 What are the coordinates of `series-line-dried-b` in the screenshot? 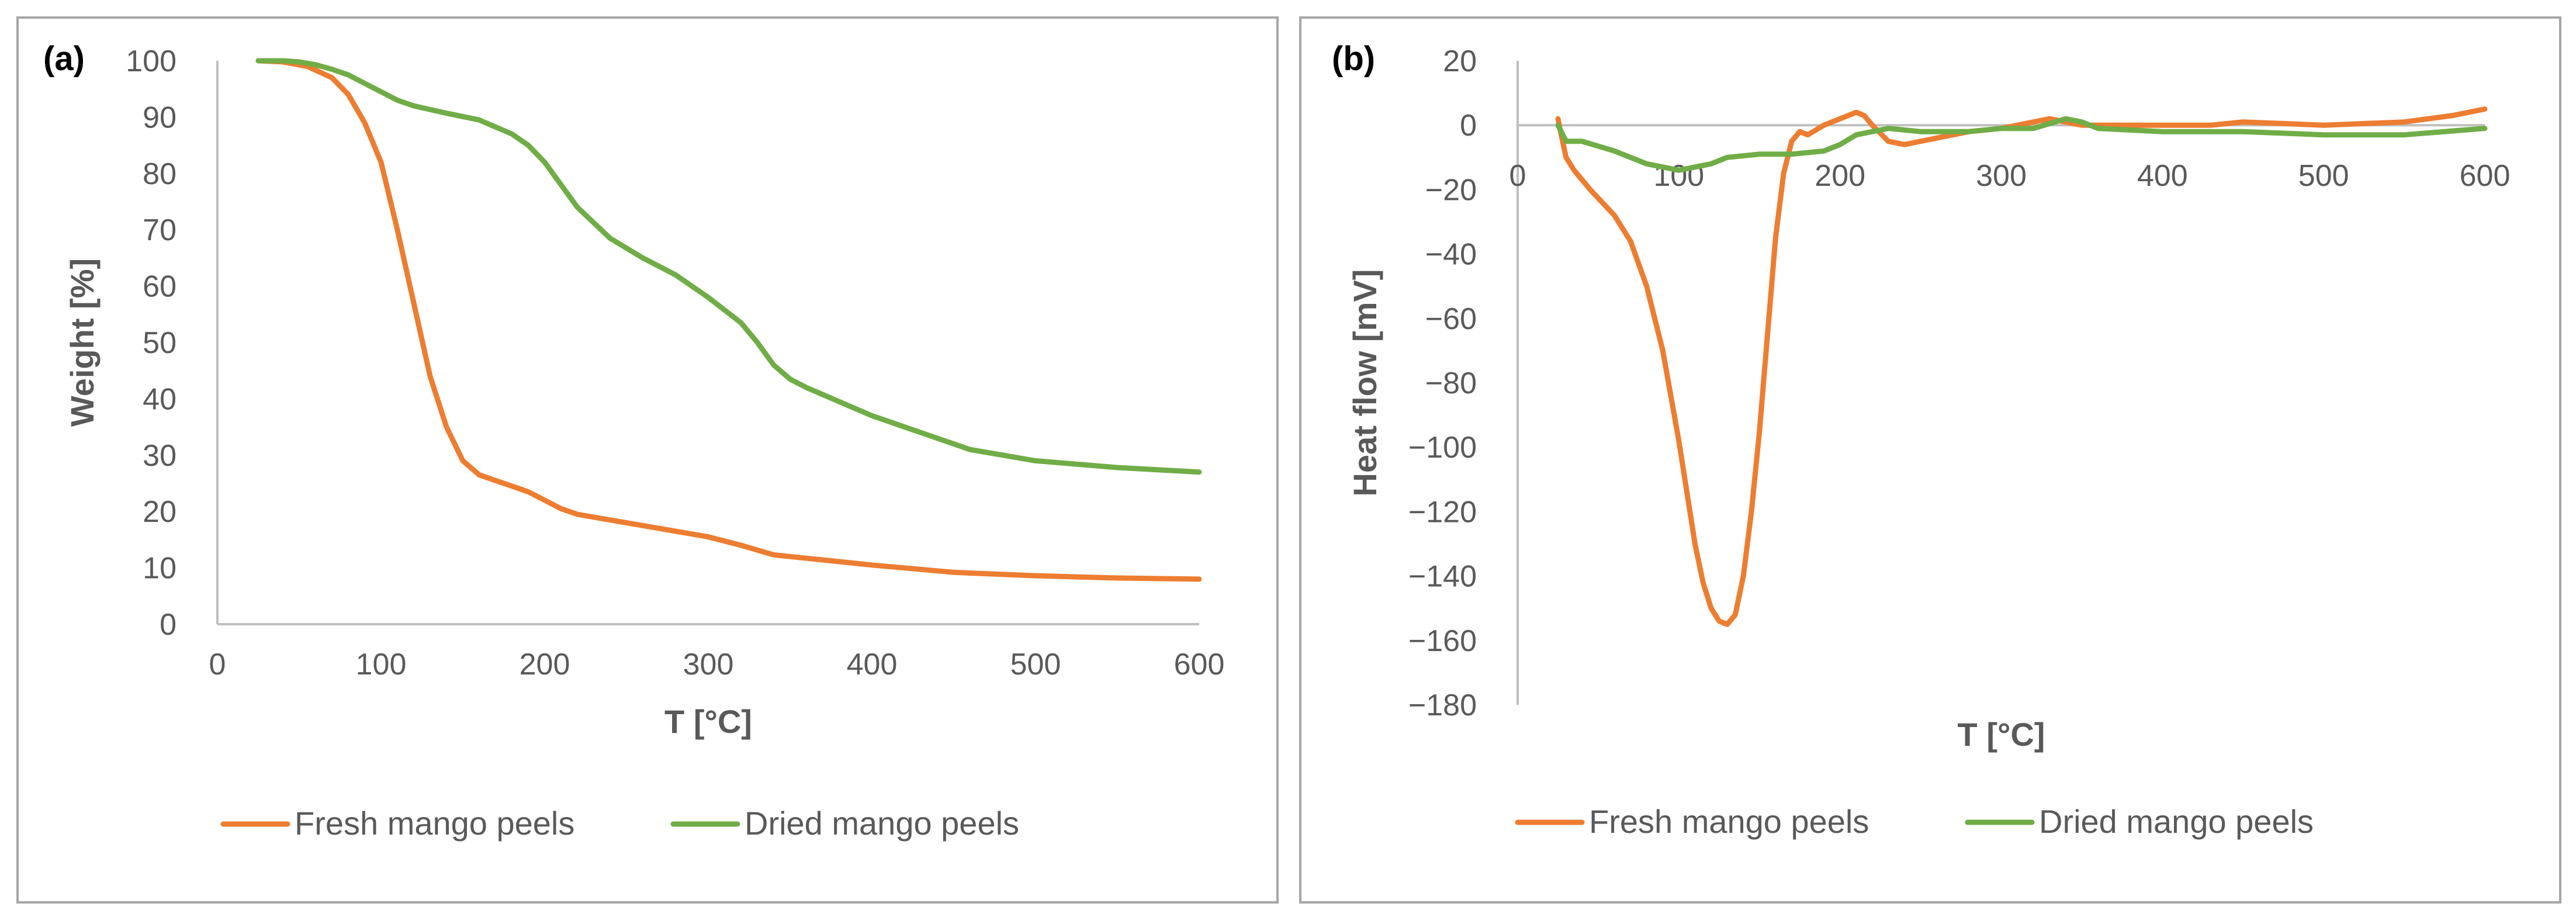 It's located at (2021, 145).